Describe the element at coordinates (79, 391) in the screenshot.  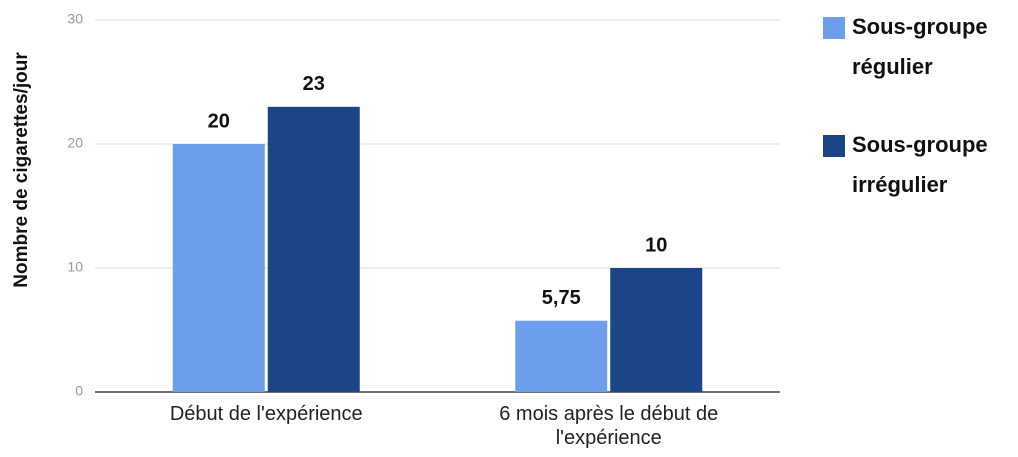
I see `y-tick-label: 0` at that location.